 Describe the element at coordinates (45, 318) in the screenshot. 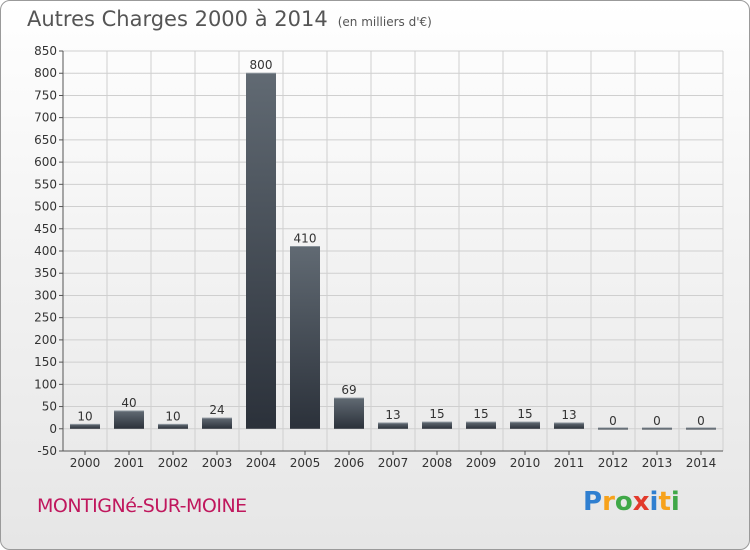

I see `y-tick-label: 250` at that location.